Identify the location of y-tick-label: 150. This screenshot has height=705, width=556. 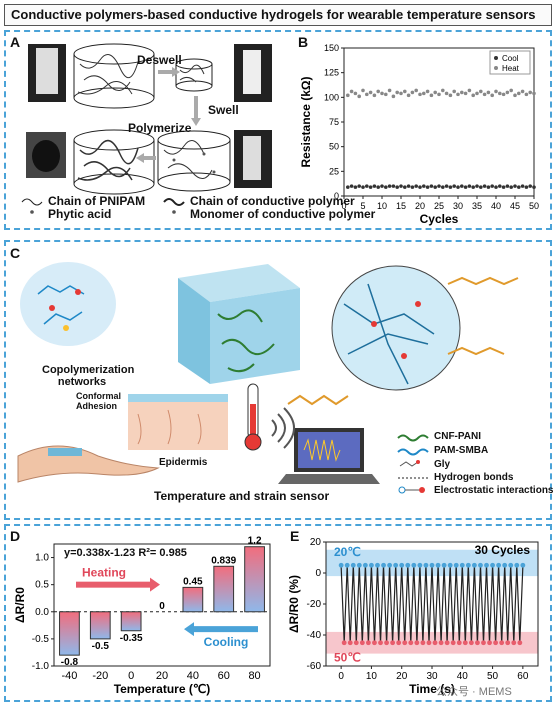
(331, 48).